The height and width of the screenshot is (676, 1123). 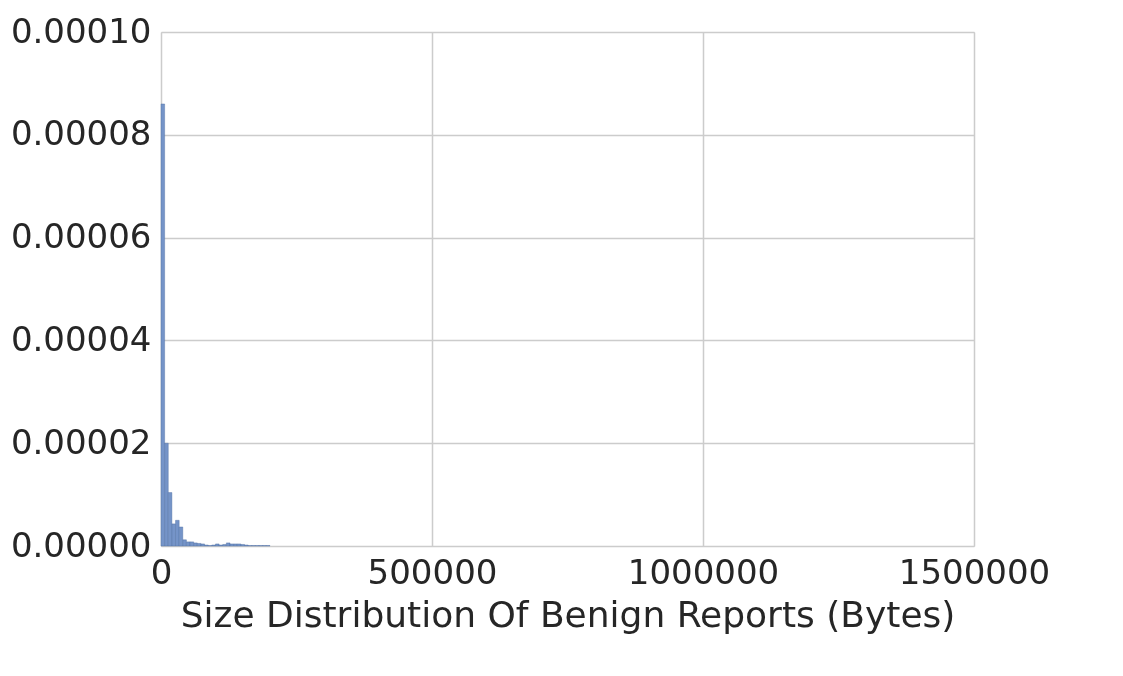 I want to click on y-tick-label: 0.00004, so click(x=81, y=338).